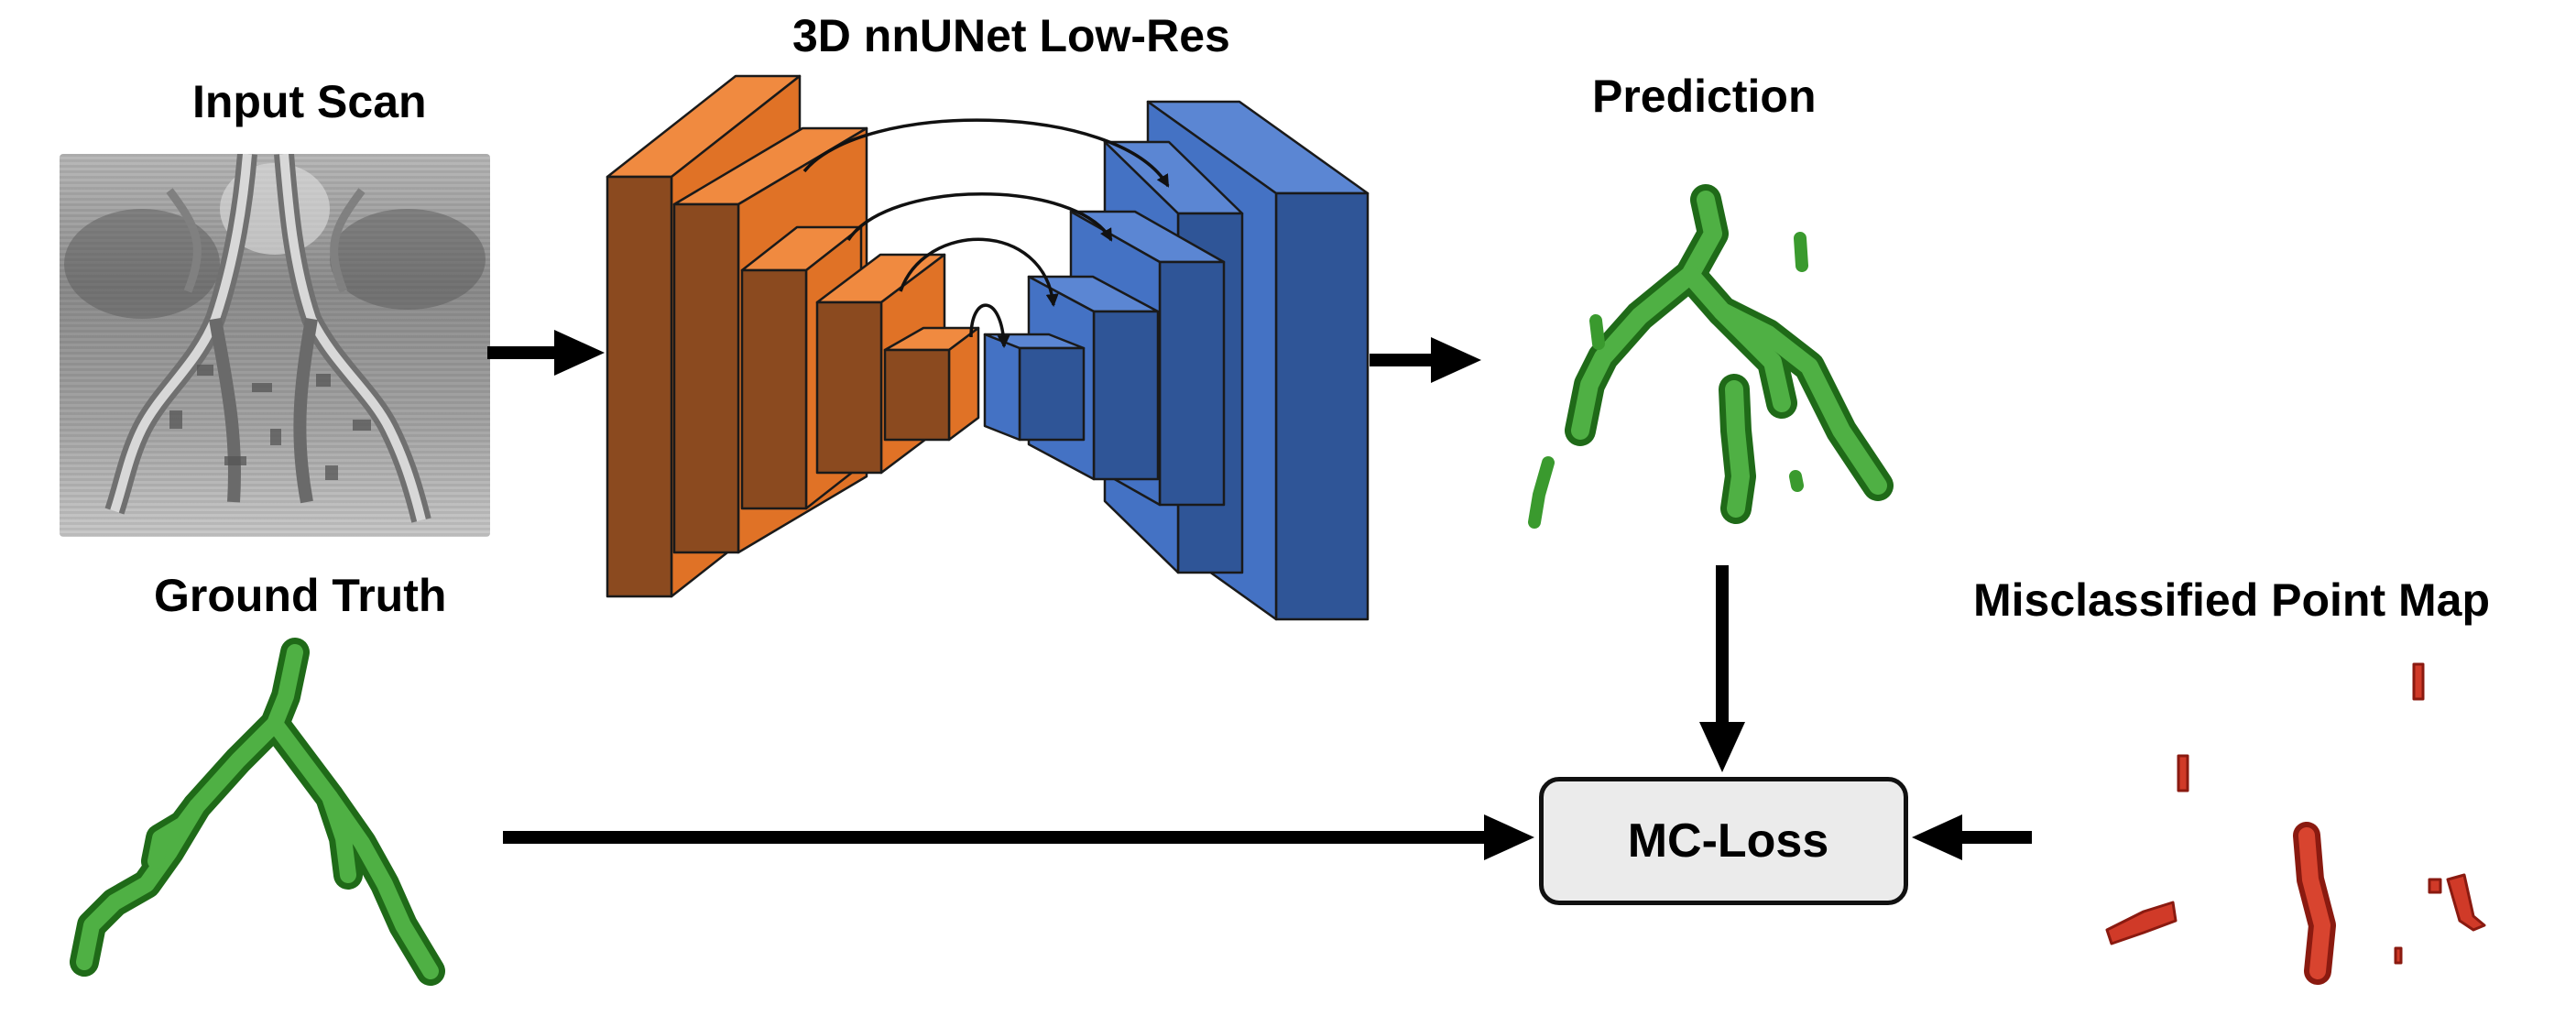 This screenshot has height=1016, width=2576. I want to click on input-scan-label: Input Scan, so click(310, 101).